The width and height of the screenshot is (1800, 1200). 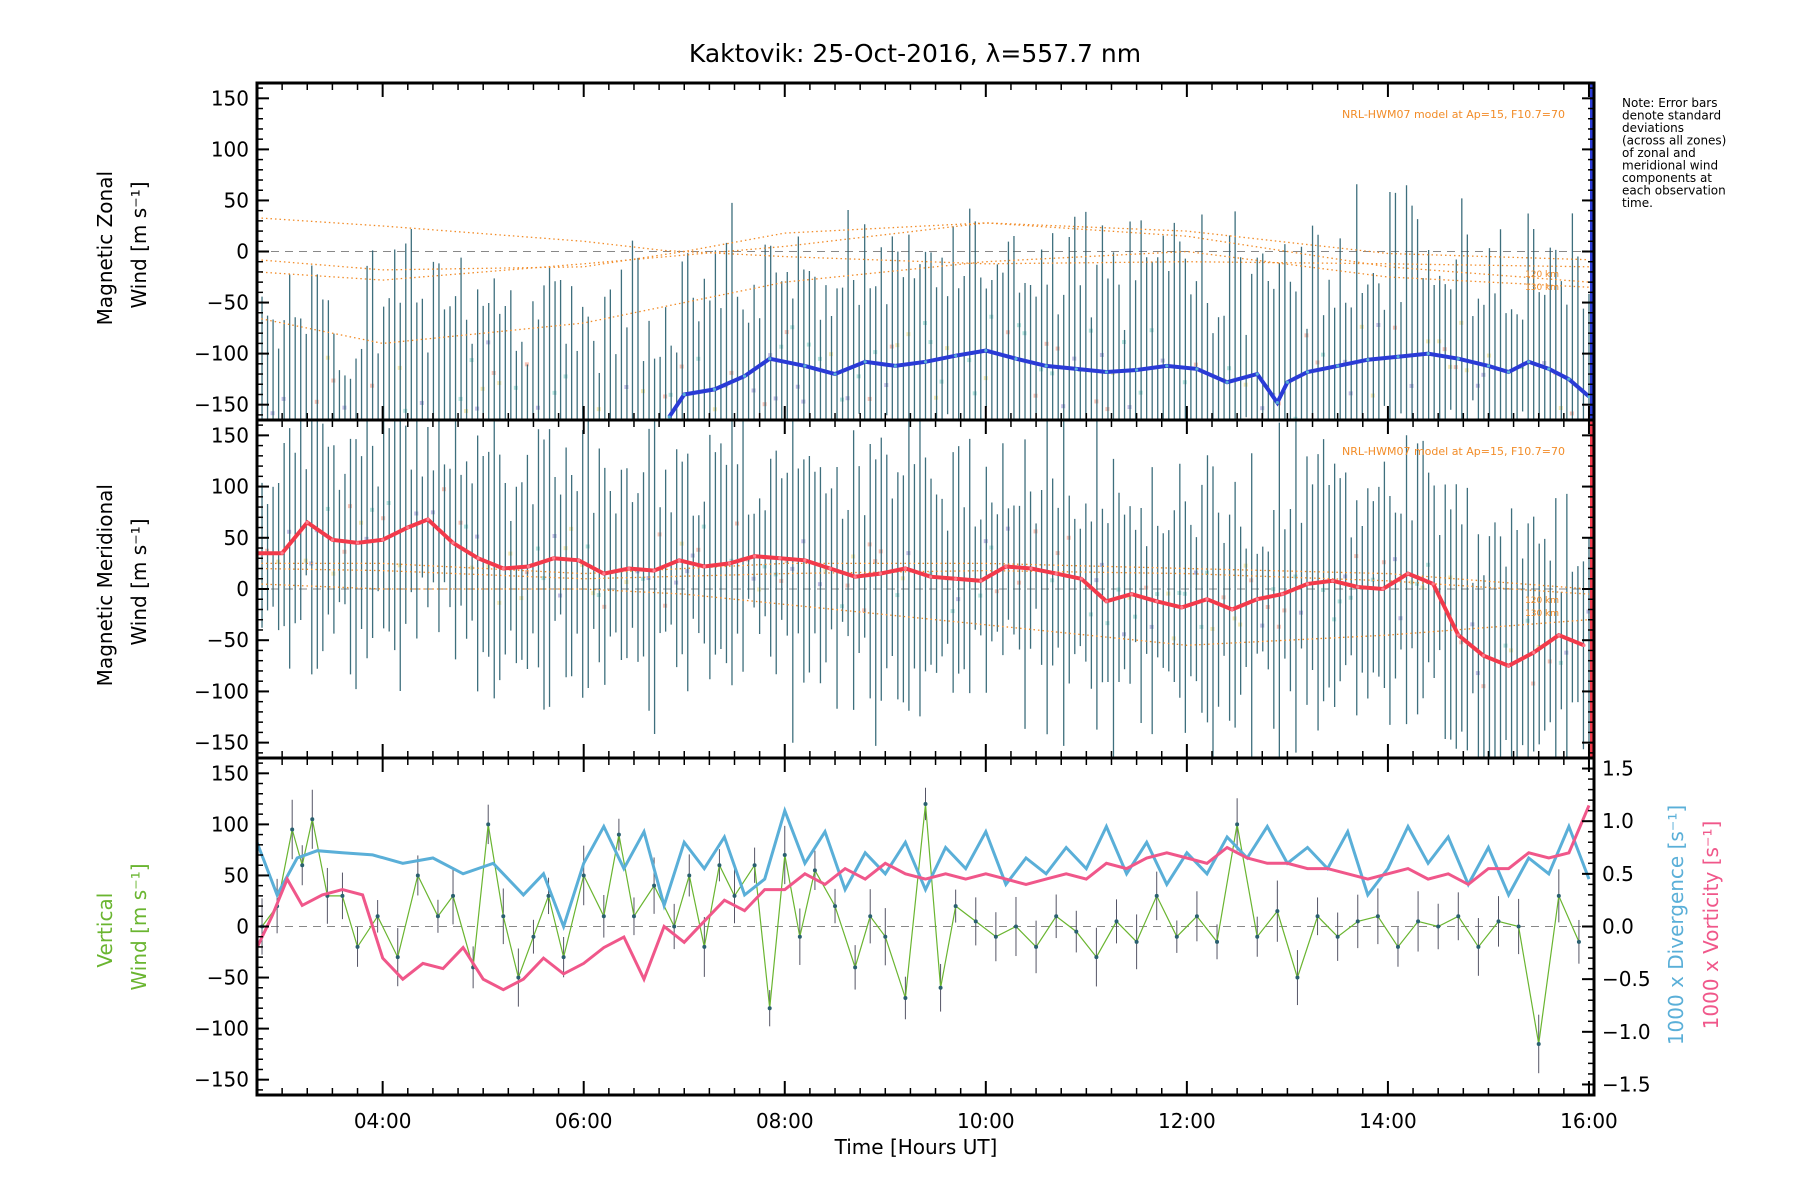 I want to click on note-line: denote standard, so click(x=1671, y=116).